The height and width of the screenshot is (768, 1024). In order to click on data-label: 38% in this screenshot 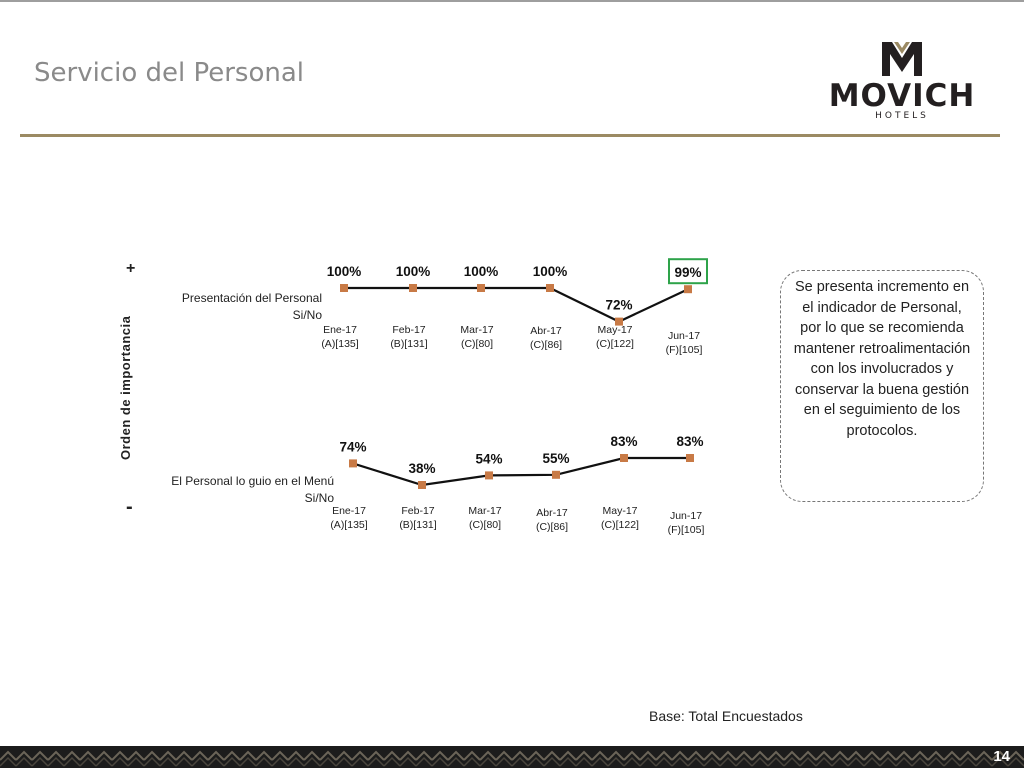, I will do `click(421, 468)`.